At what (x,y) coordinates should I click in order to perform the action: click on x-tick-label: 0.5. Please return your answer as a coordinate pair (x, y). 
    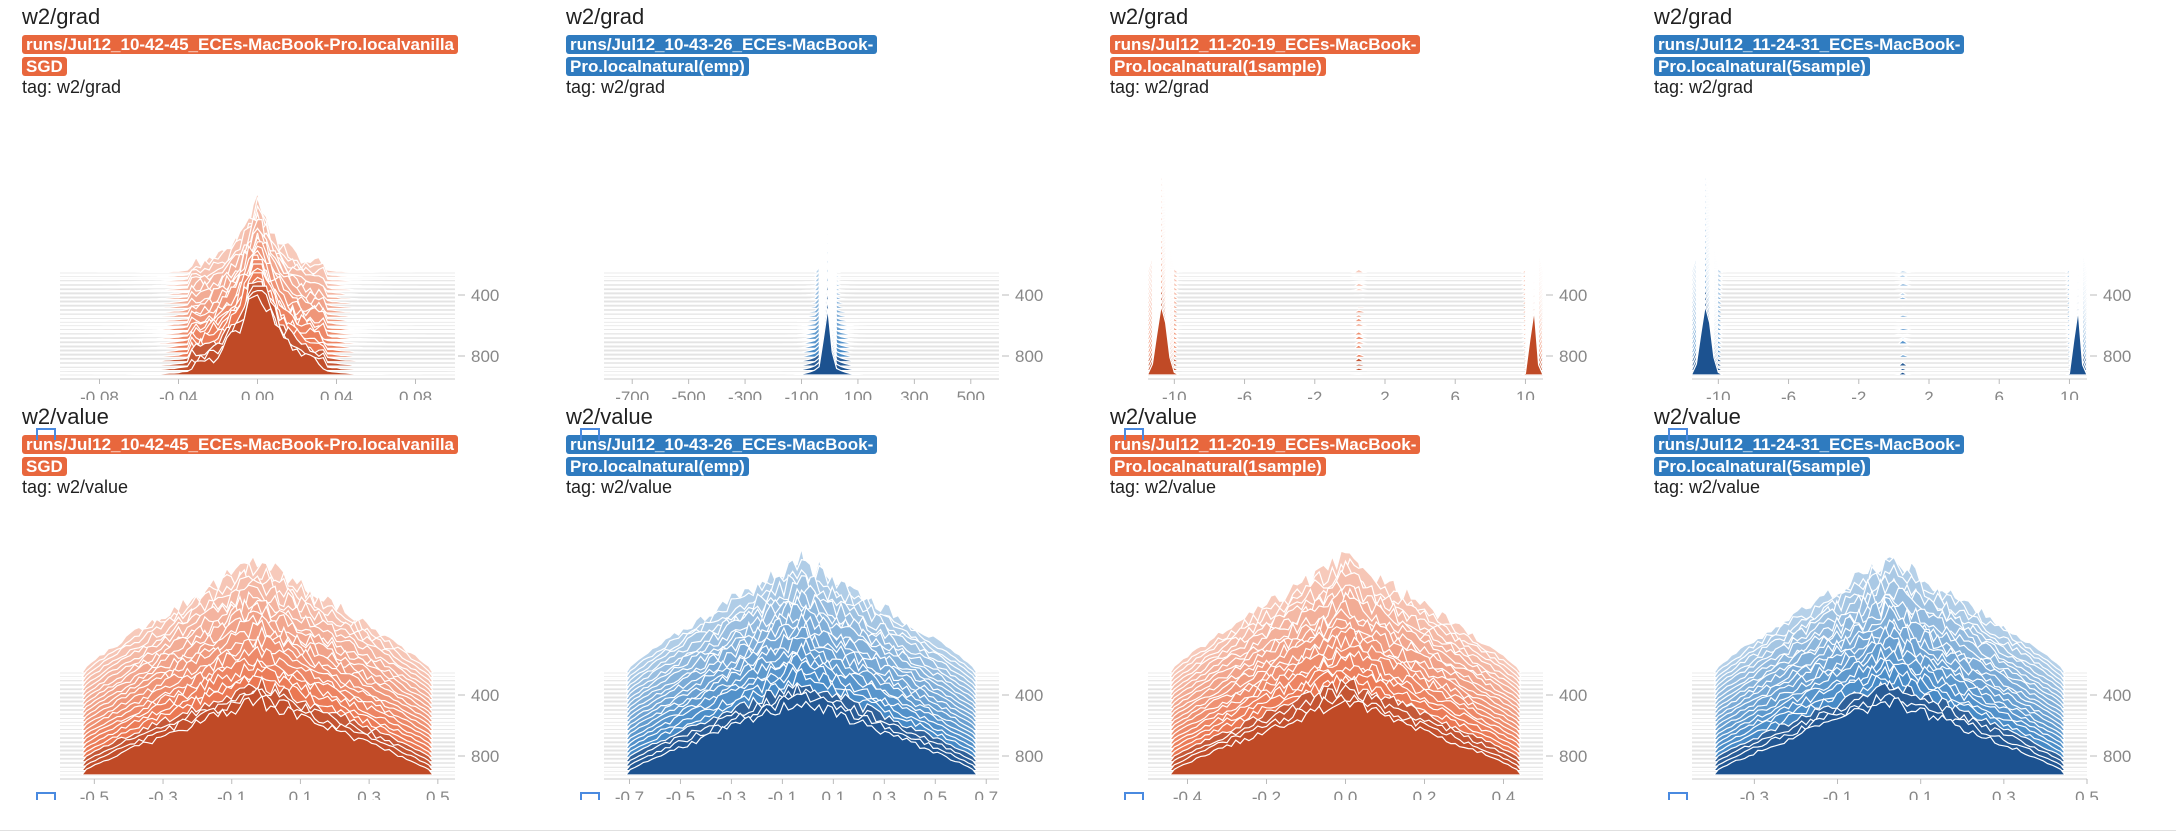
    Looking at the image, I should click on (935, 794).